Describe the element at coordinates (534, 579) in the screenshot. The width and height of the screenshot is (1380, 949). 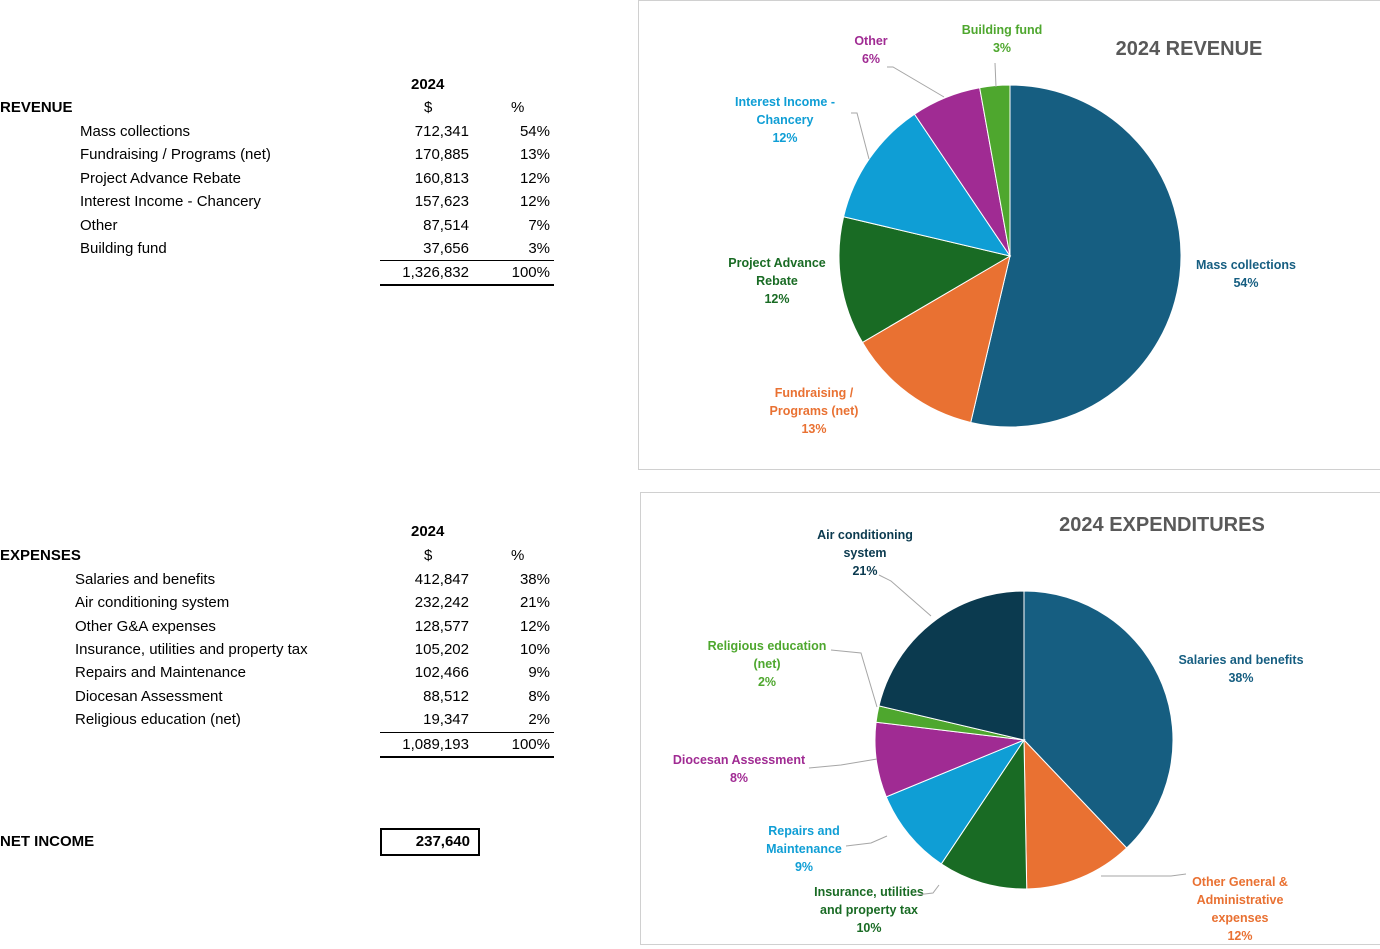
I see `expenses-row-pct: 38%` at that location.